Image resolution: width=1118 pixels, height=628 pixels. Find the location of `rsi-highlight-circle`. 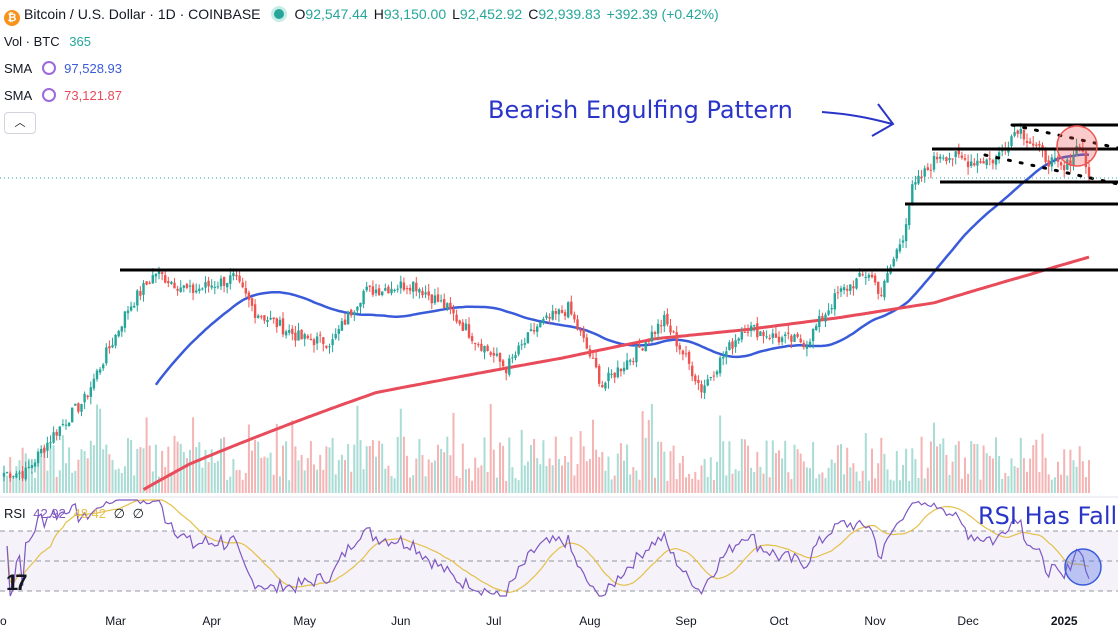

rsi-highlight-circle is located at coordinates (1083, 567).